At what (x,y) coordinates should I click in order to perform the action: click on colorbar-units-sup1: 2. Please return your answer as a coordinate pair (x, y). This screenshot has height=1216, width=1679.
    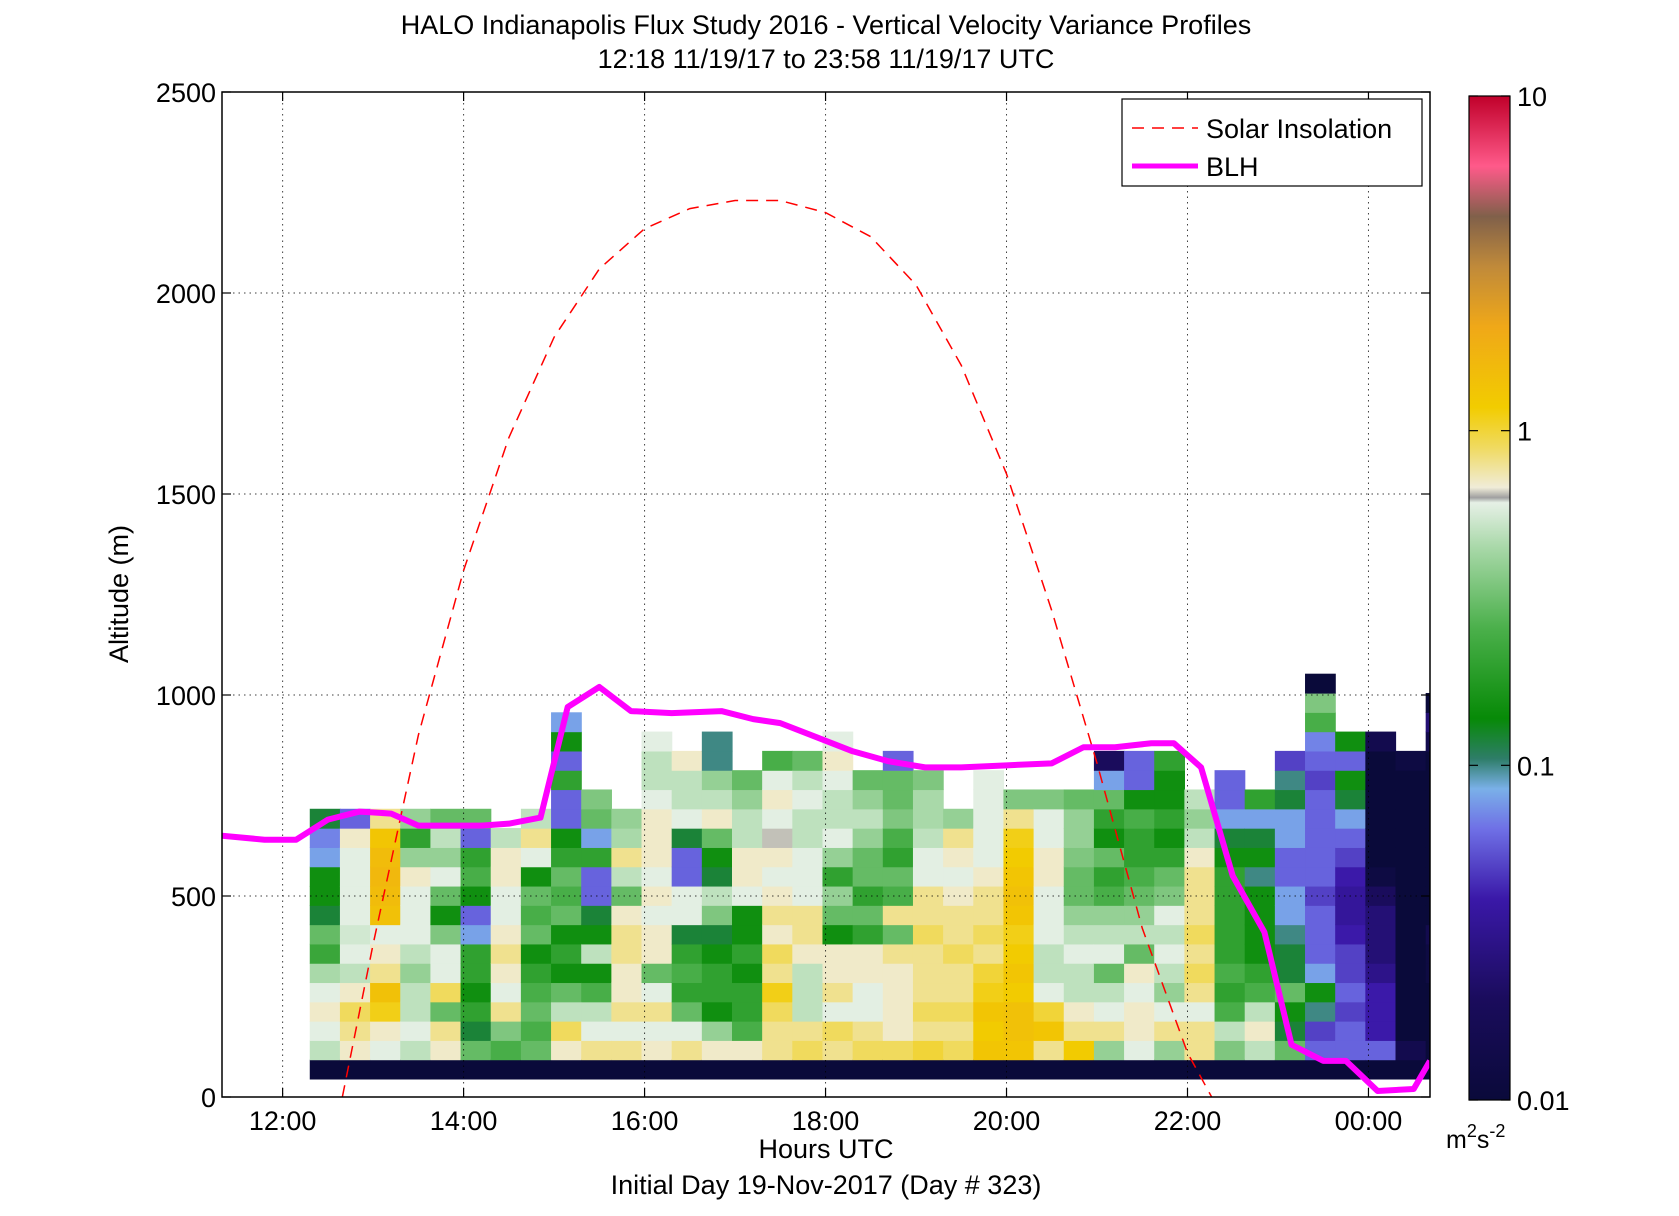
    Looking at the image, I should click on (1472, 1131).